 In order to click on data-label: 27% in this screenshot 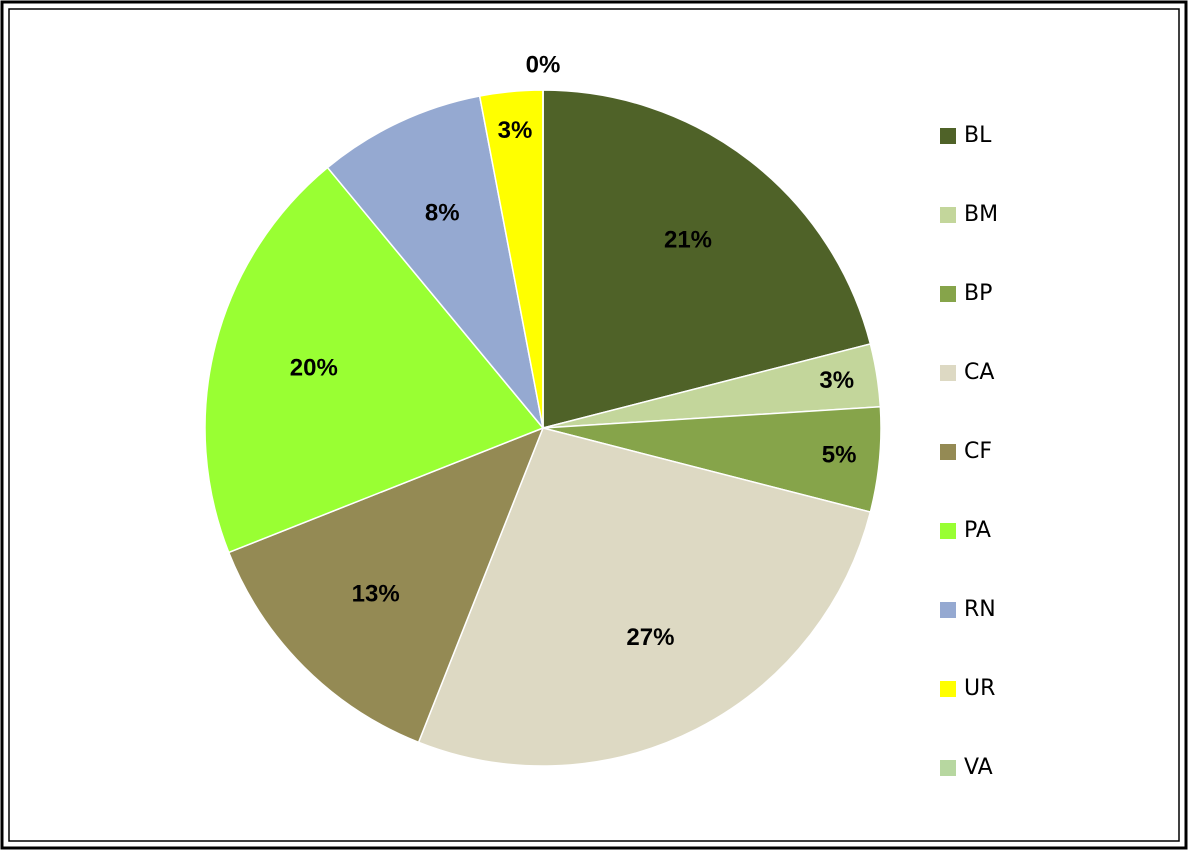, I will do `click(650, 637)`.